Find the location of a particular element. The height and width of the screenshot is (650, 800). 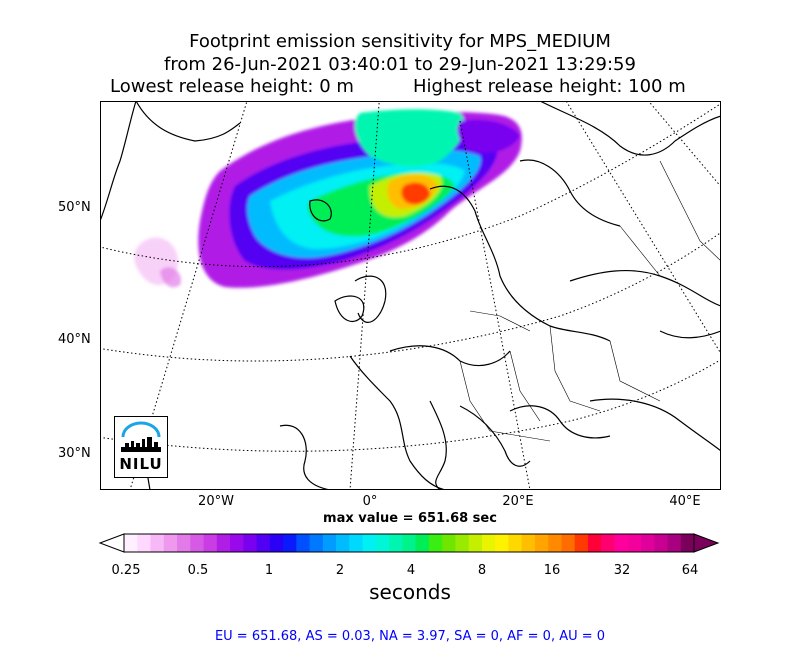

colorbar-tick: 2 is located at coordinates (340, 570).